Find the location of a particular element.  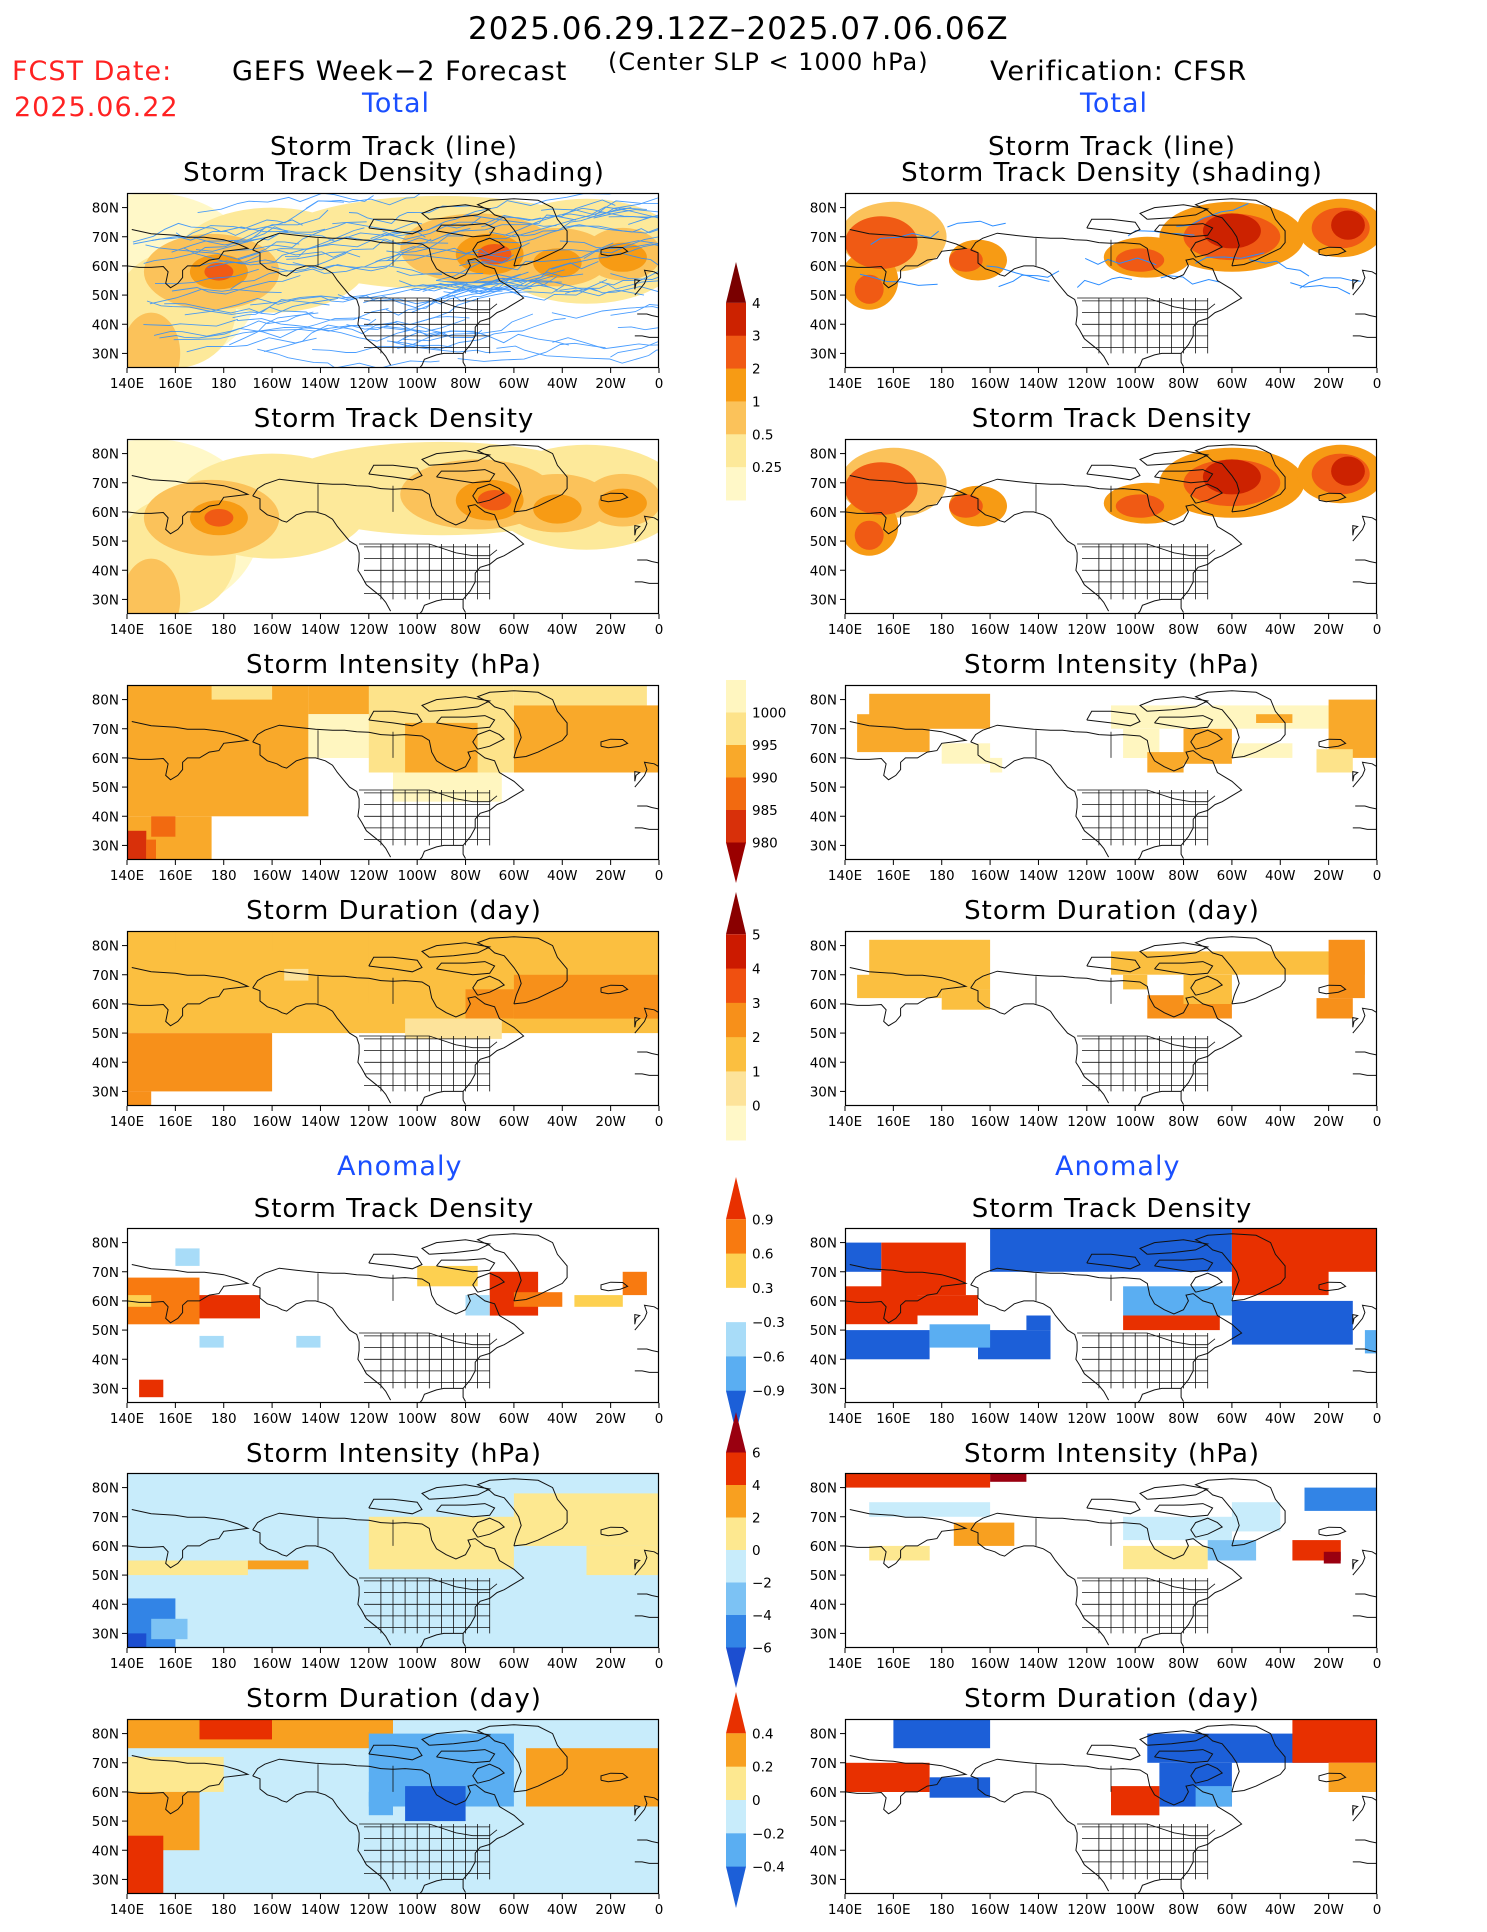

y-tick-label: 30N is located at coordinates (823, 1880).